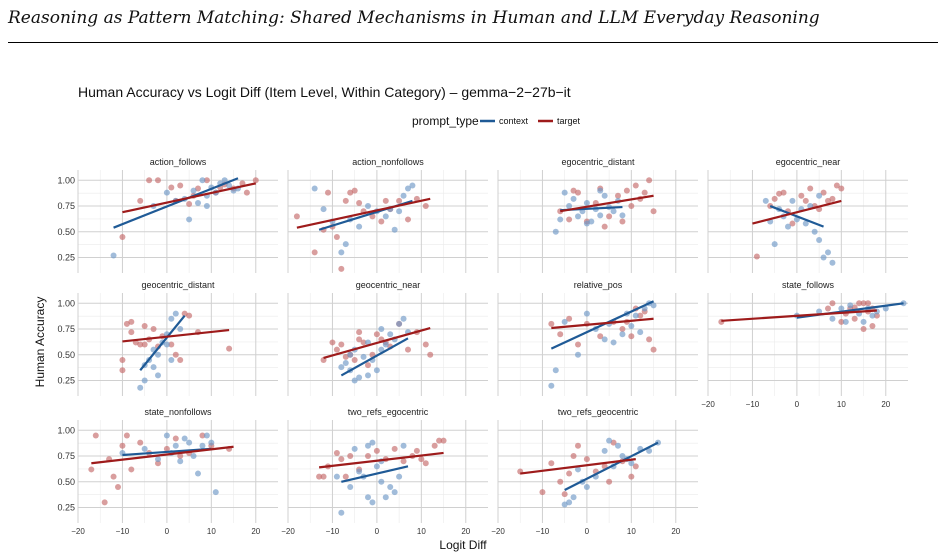 The image size is (949, 555). Describe the element at coordinates (381, 460) in the screenshot. I see `trend-line-target` at that location.